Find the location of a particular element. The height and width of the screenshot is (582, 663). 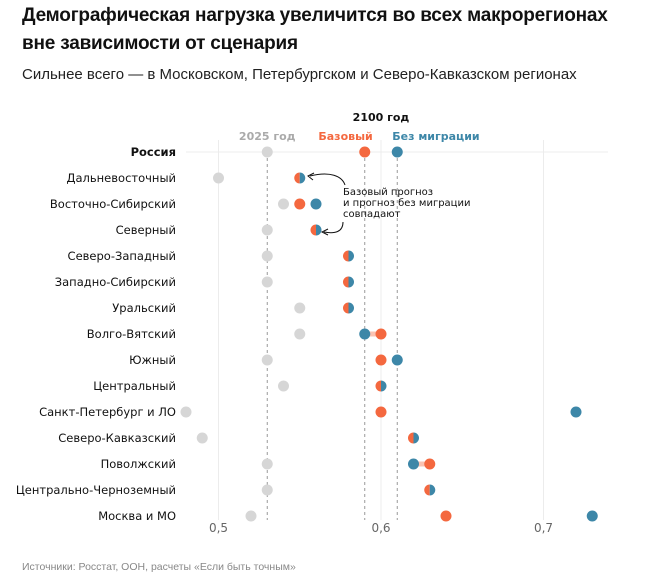

category-label: Центрально-Черноземный is located at coordinates (96, 490).